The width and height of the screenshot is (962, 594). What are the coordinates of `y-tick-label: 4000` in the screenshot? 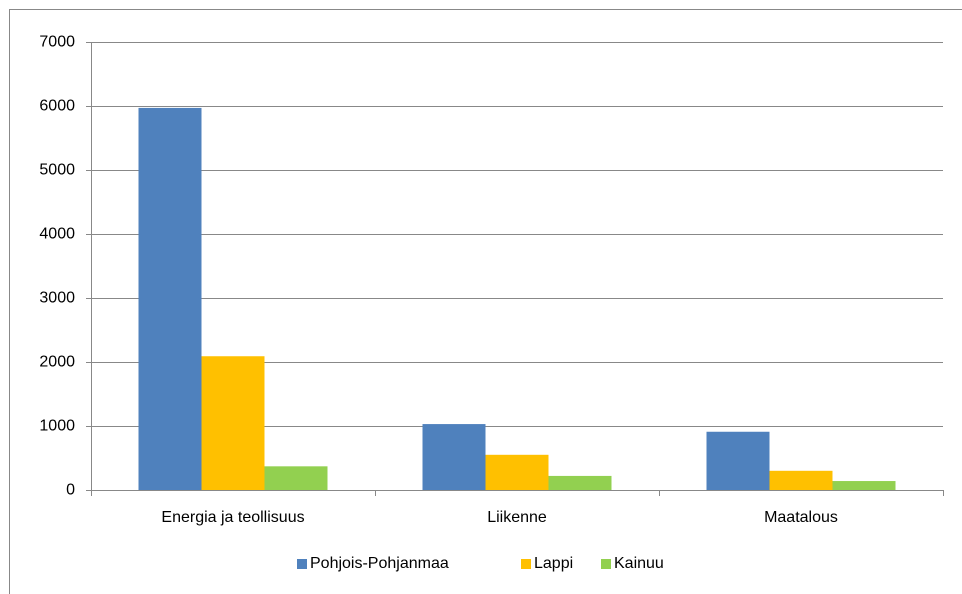 It's located at (57, 234).